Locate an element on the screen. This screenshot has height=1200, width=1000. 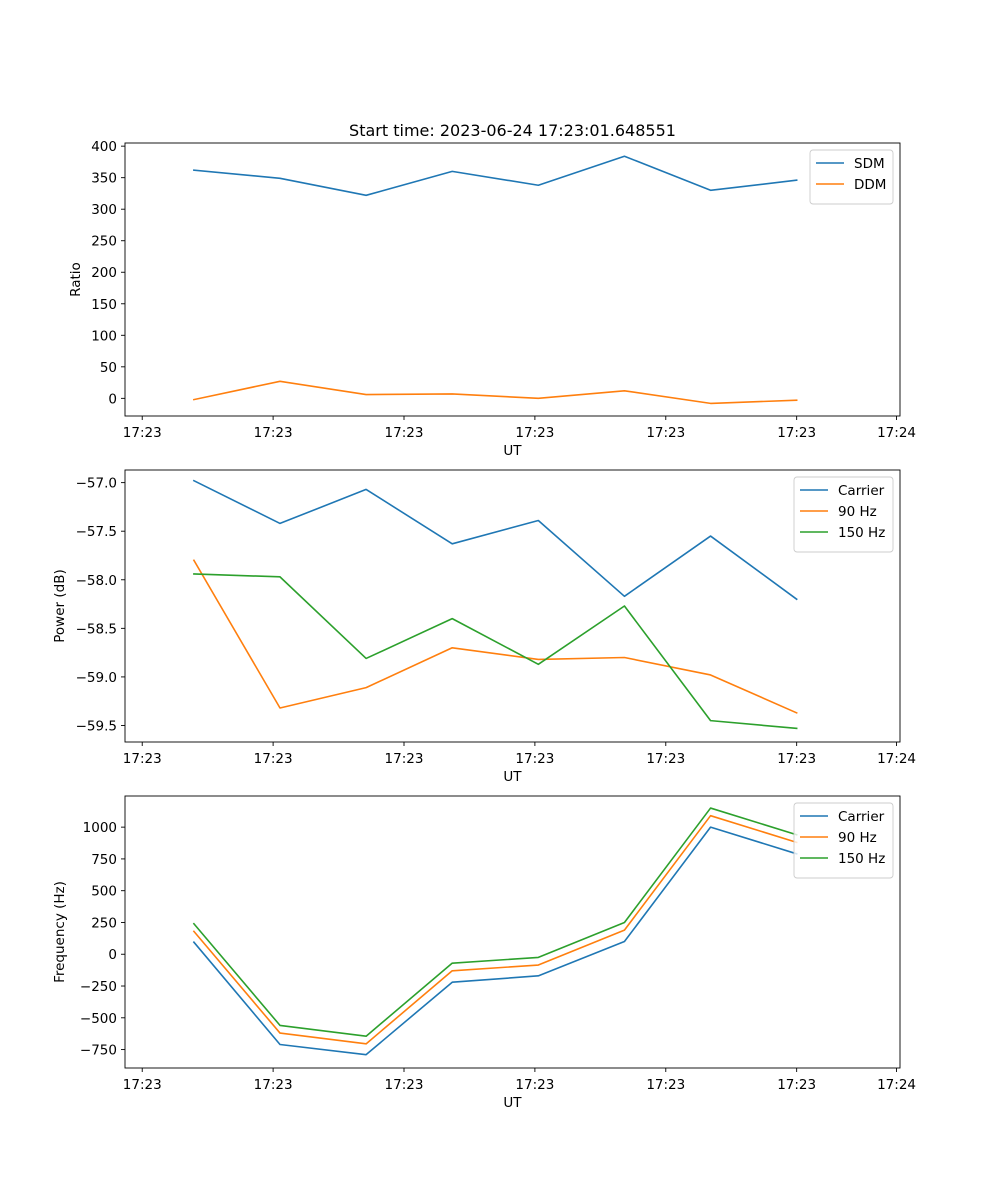
y-tick-label: 150 is located at coordinates (104, 305).